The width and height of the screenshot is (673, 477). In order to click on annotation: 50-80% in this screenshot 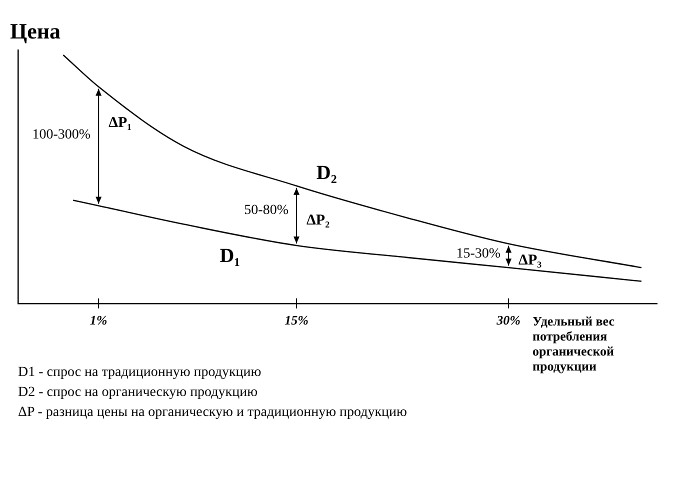, I will do `click(266, 210)`.